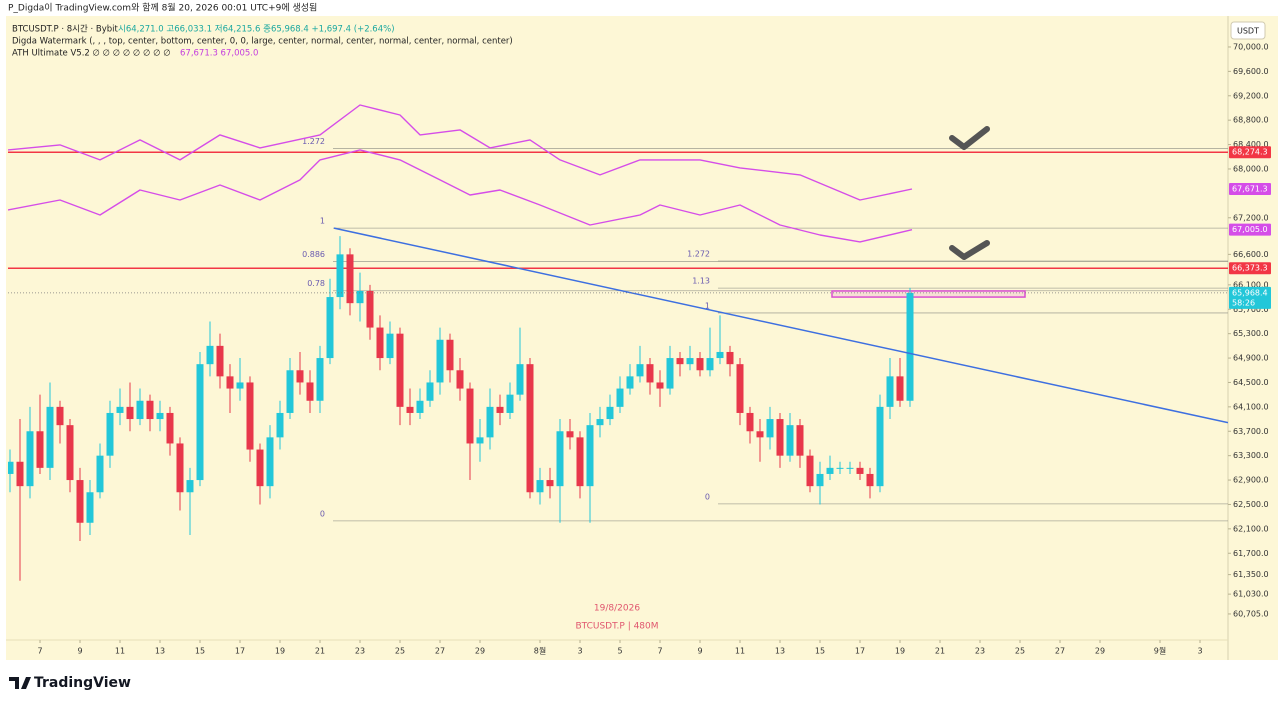 This screenshot has height=703, width=1280. Describe the element at coordinates (1243, 302) in the screenshot. I see `countdown-label: 58:26` at that location.